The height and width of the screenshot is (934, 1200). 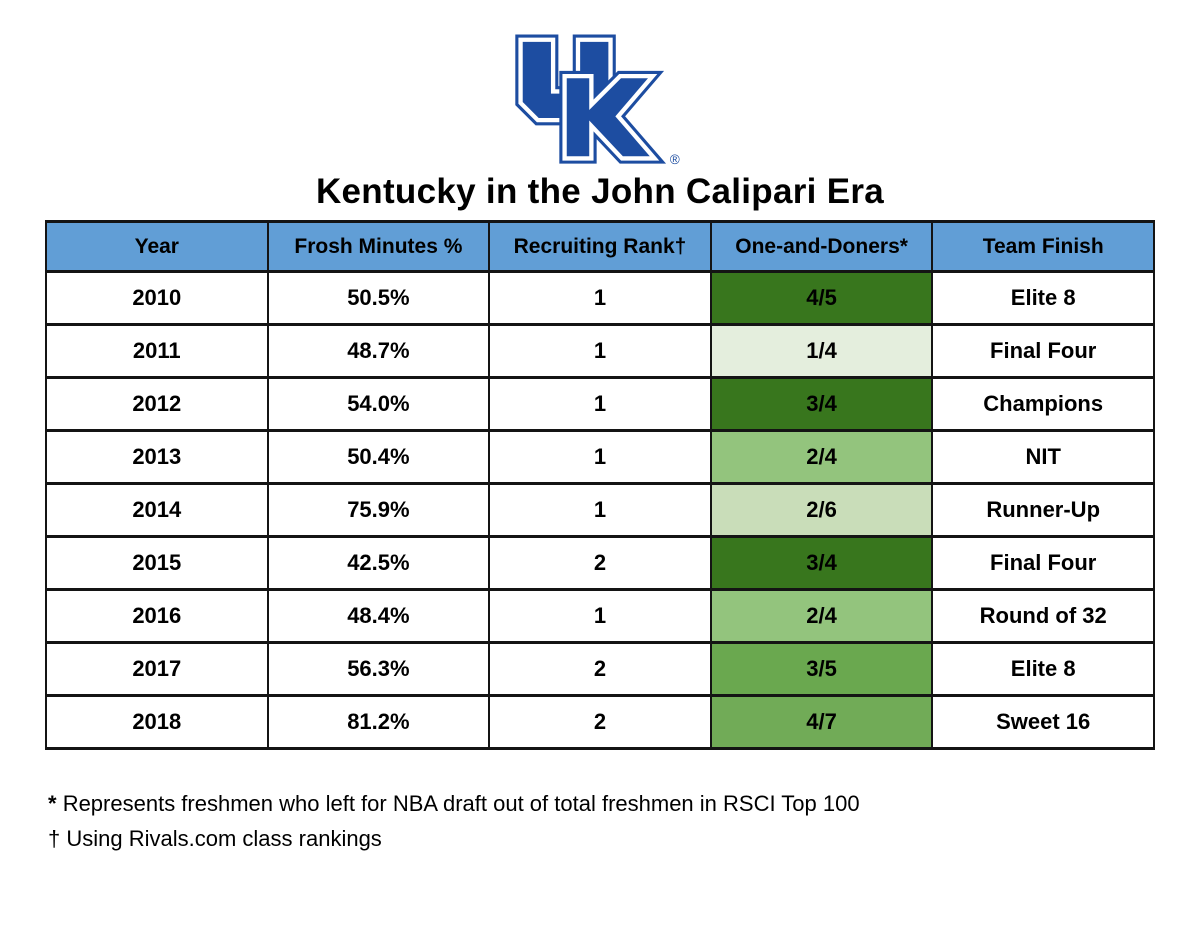 I want to click on table-row: 2011 48.7% 1 1/4 Final Four, so click(x=600, y=351).